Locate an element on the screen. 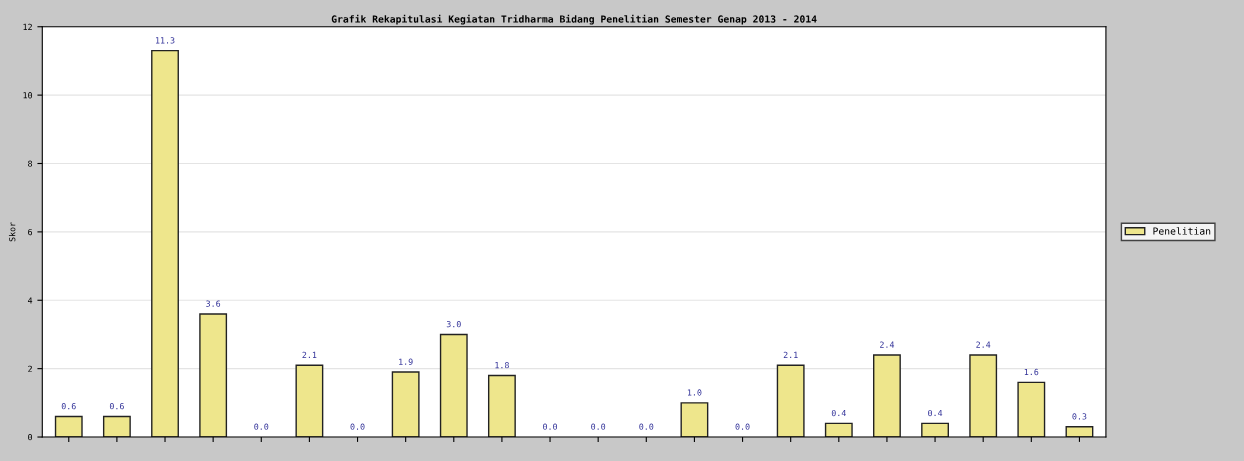 The width and height of the screenshot is (1244, 461). data-label: 3.6 is located at coordinates (213, 303).